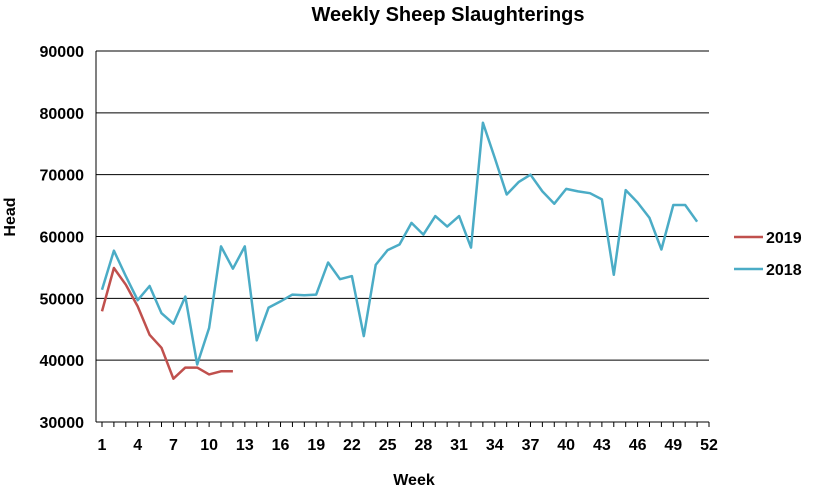 This screenshot has width=816, height=493. I want to click on x-axis-ticks: 1 4 7 10 13 16 19 22 25 28 31 34 37 40 43 46 49 52, so click(408, 438).